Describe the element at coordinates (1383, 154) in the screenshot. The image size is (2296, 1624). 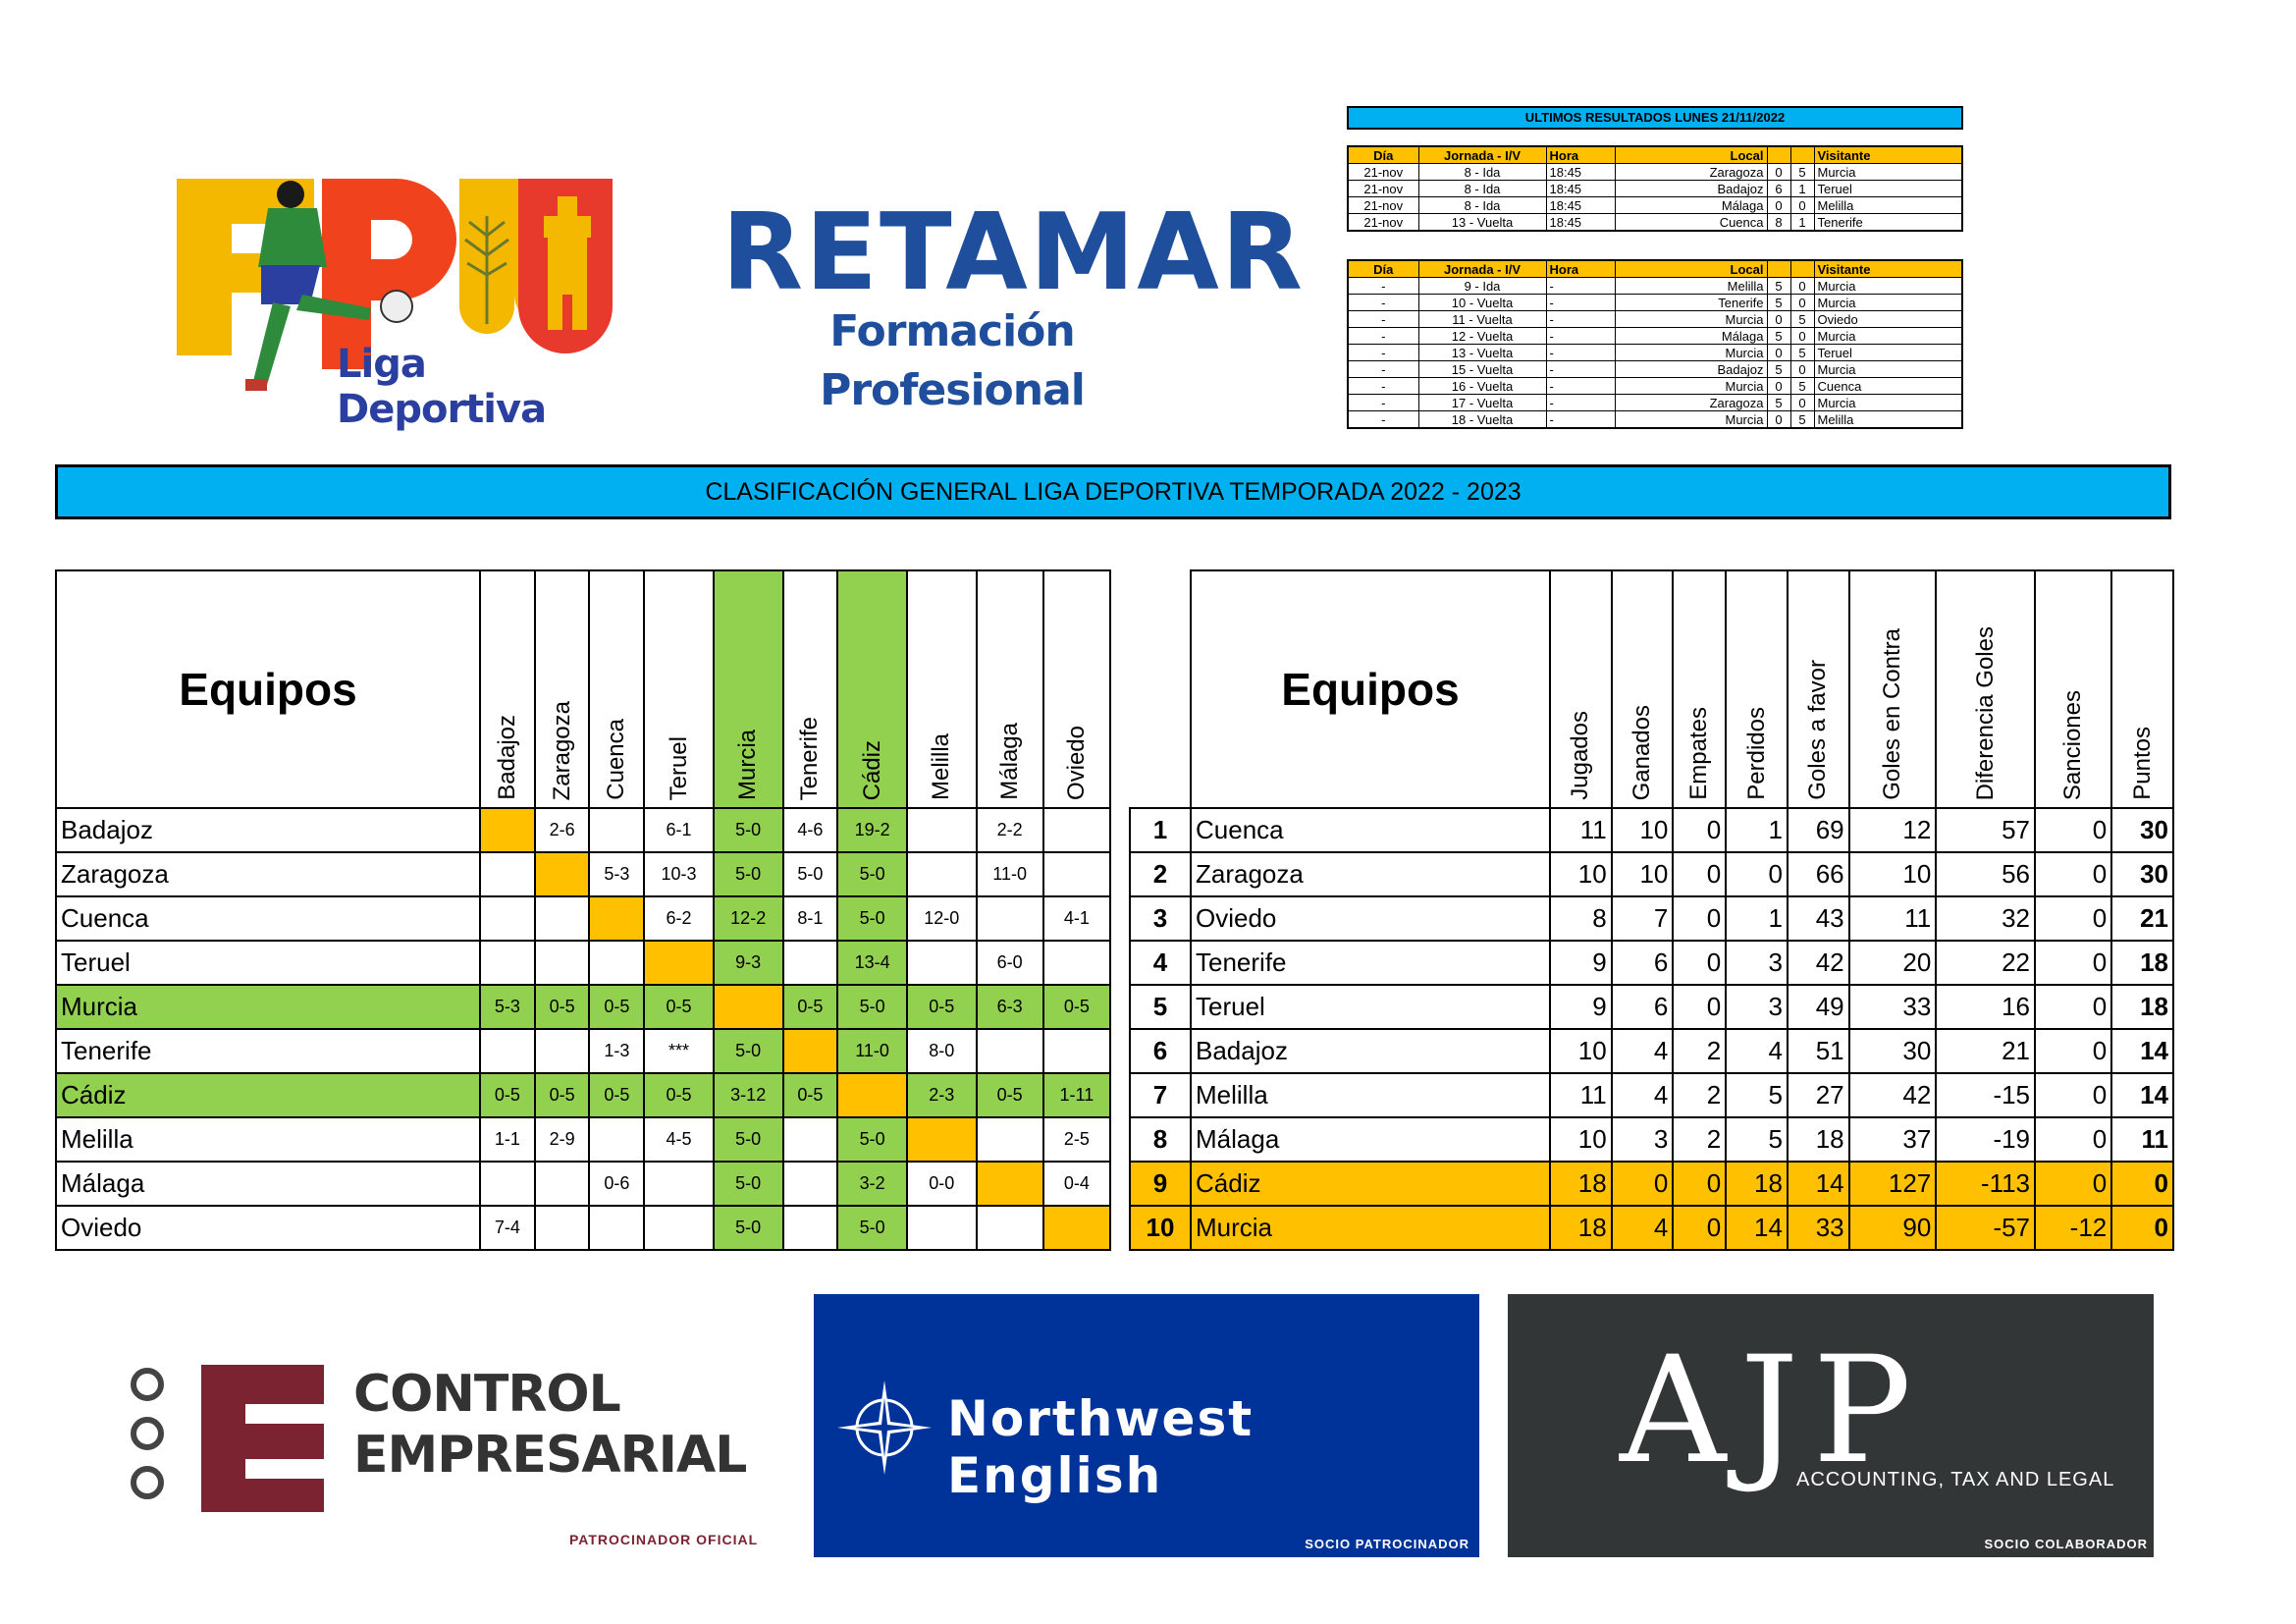
I see `latest-header-cell: Día` at that location.